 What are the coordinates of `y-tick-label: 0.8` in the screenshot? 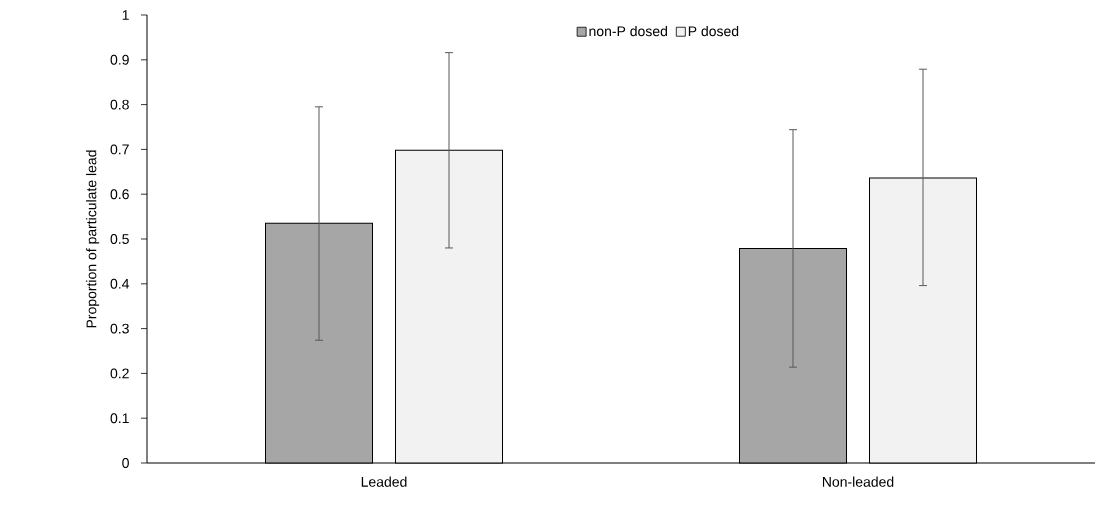 It's located at (119, 104).